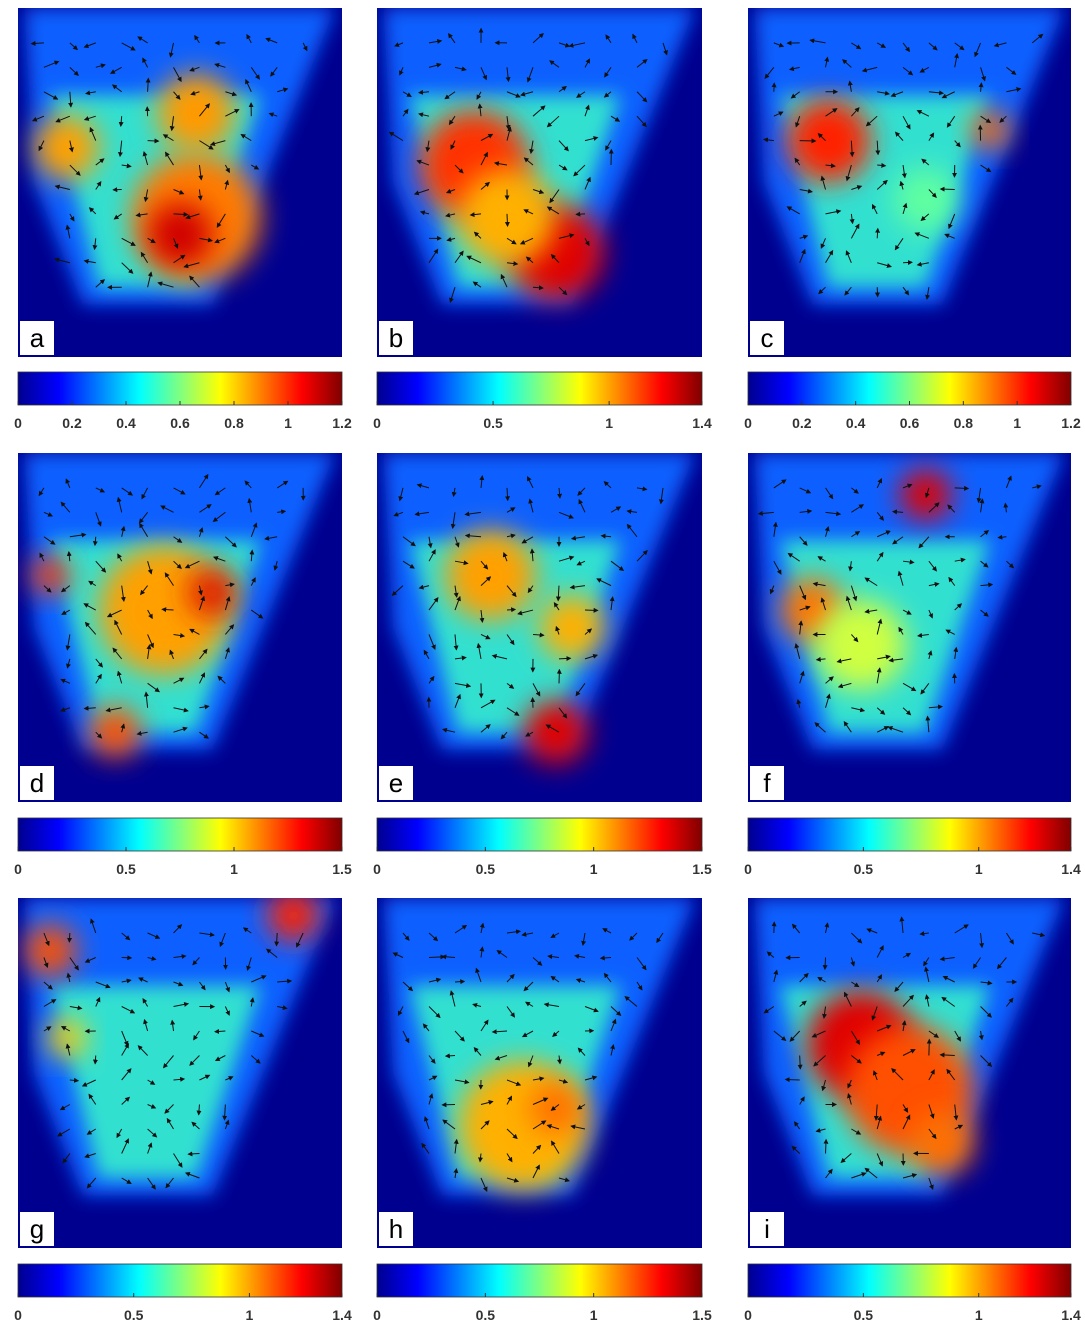 Image resolution: width=1085 pixels, height=1327 pixels. What do you see at coordinates (925, 495) in the screenshot?
I see `hotspot` at bounding box center [925, 495].